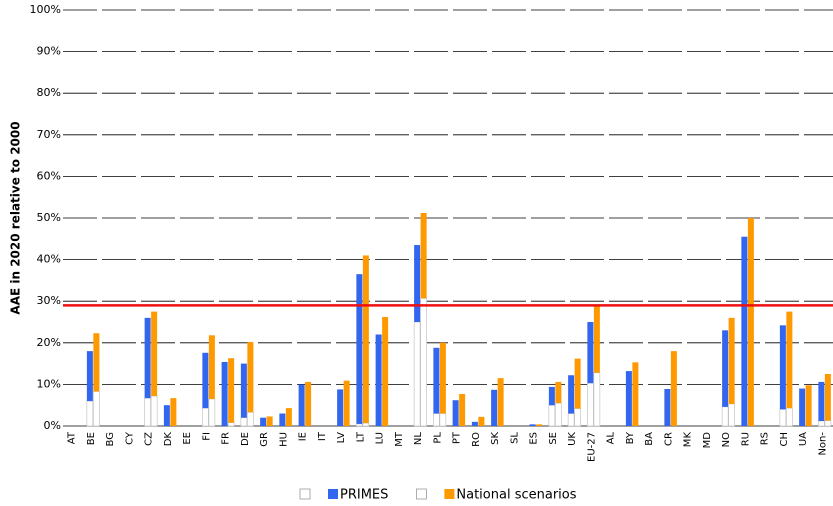  I want to click on x-tick-label: LV, so click(341, 437).